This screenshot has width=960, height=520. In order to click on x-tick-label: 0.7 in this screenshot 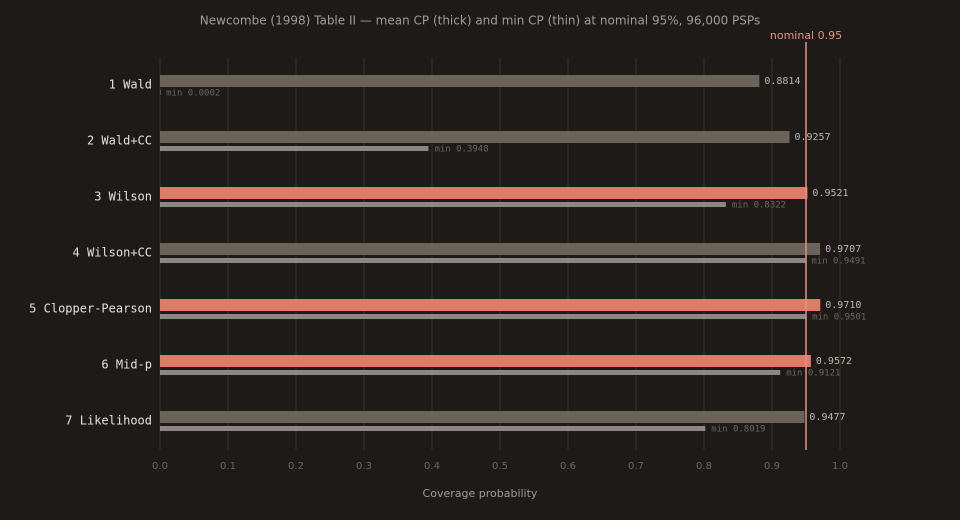, I will do `click(636, 466)`.